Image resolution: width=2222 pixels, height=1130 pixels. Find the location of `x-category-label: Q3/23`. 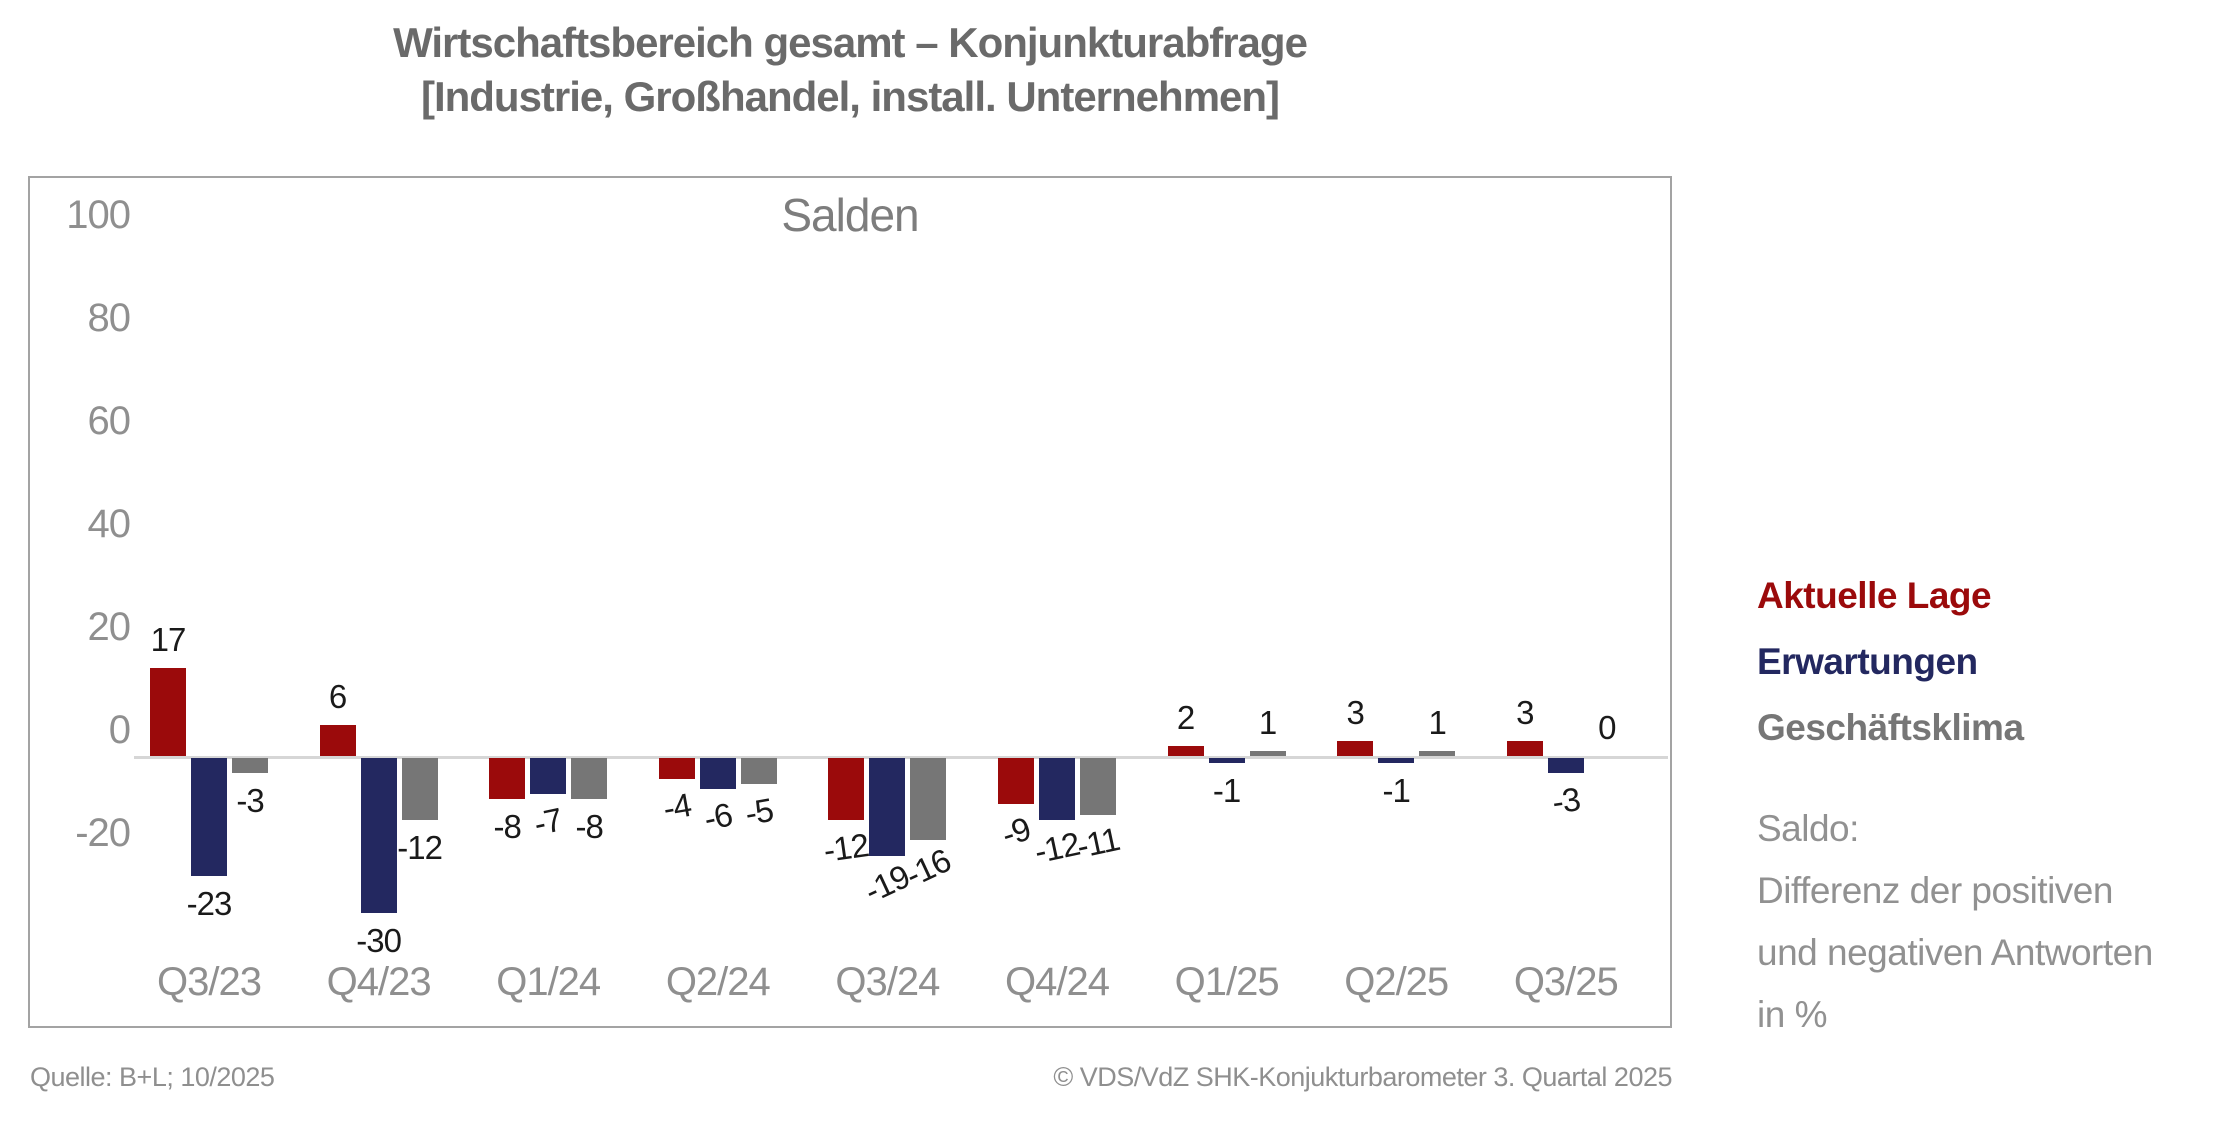

x-category-label: Q3/23 is located at coordinates (209, 982).